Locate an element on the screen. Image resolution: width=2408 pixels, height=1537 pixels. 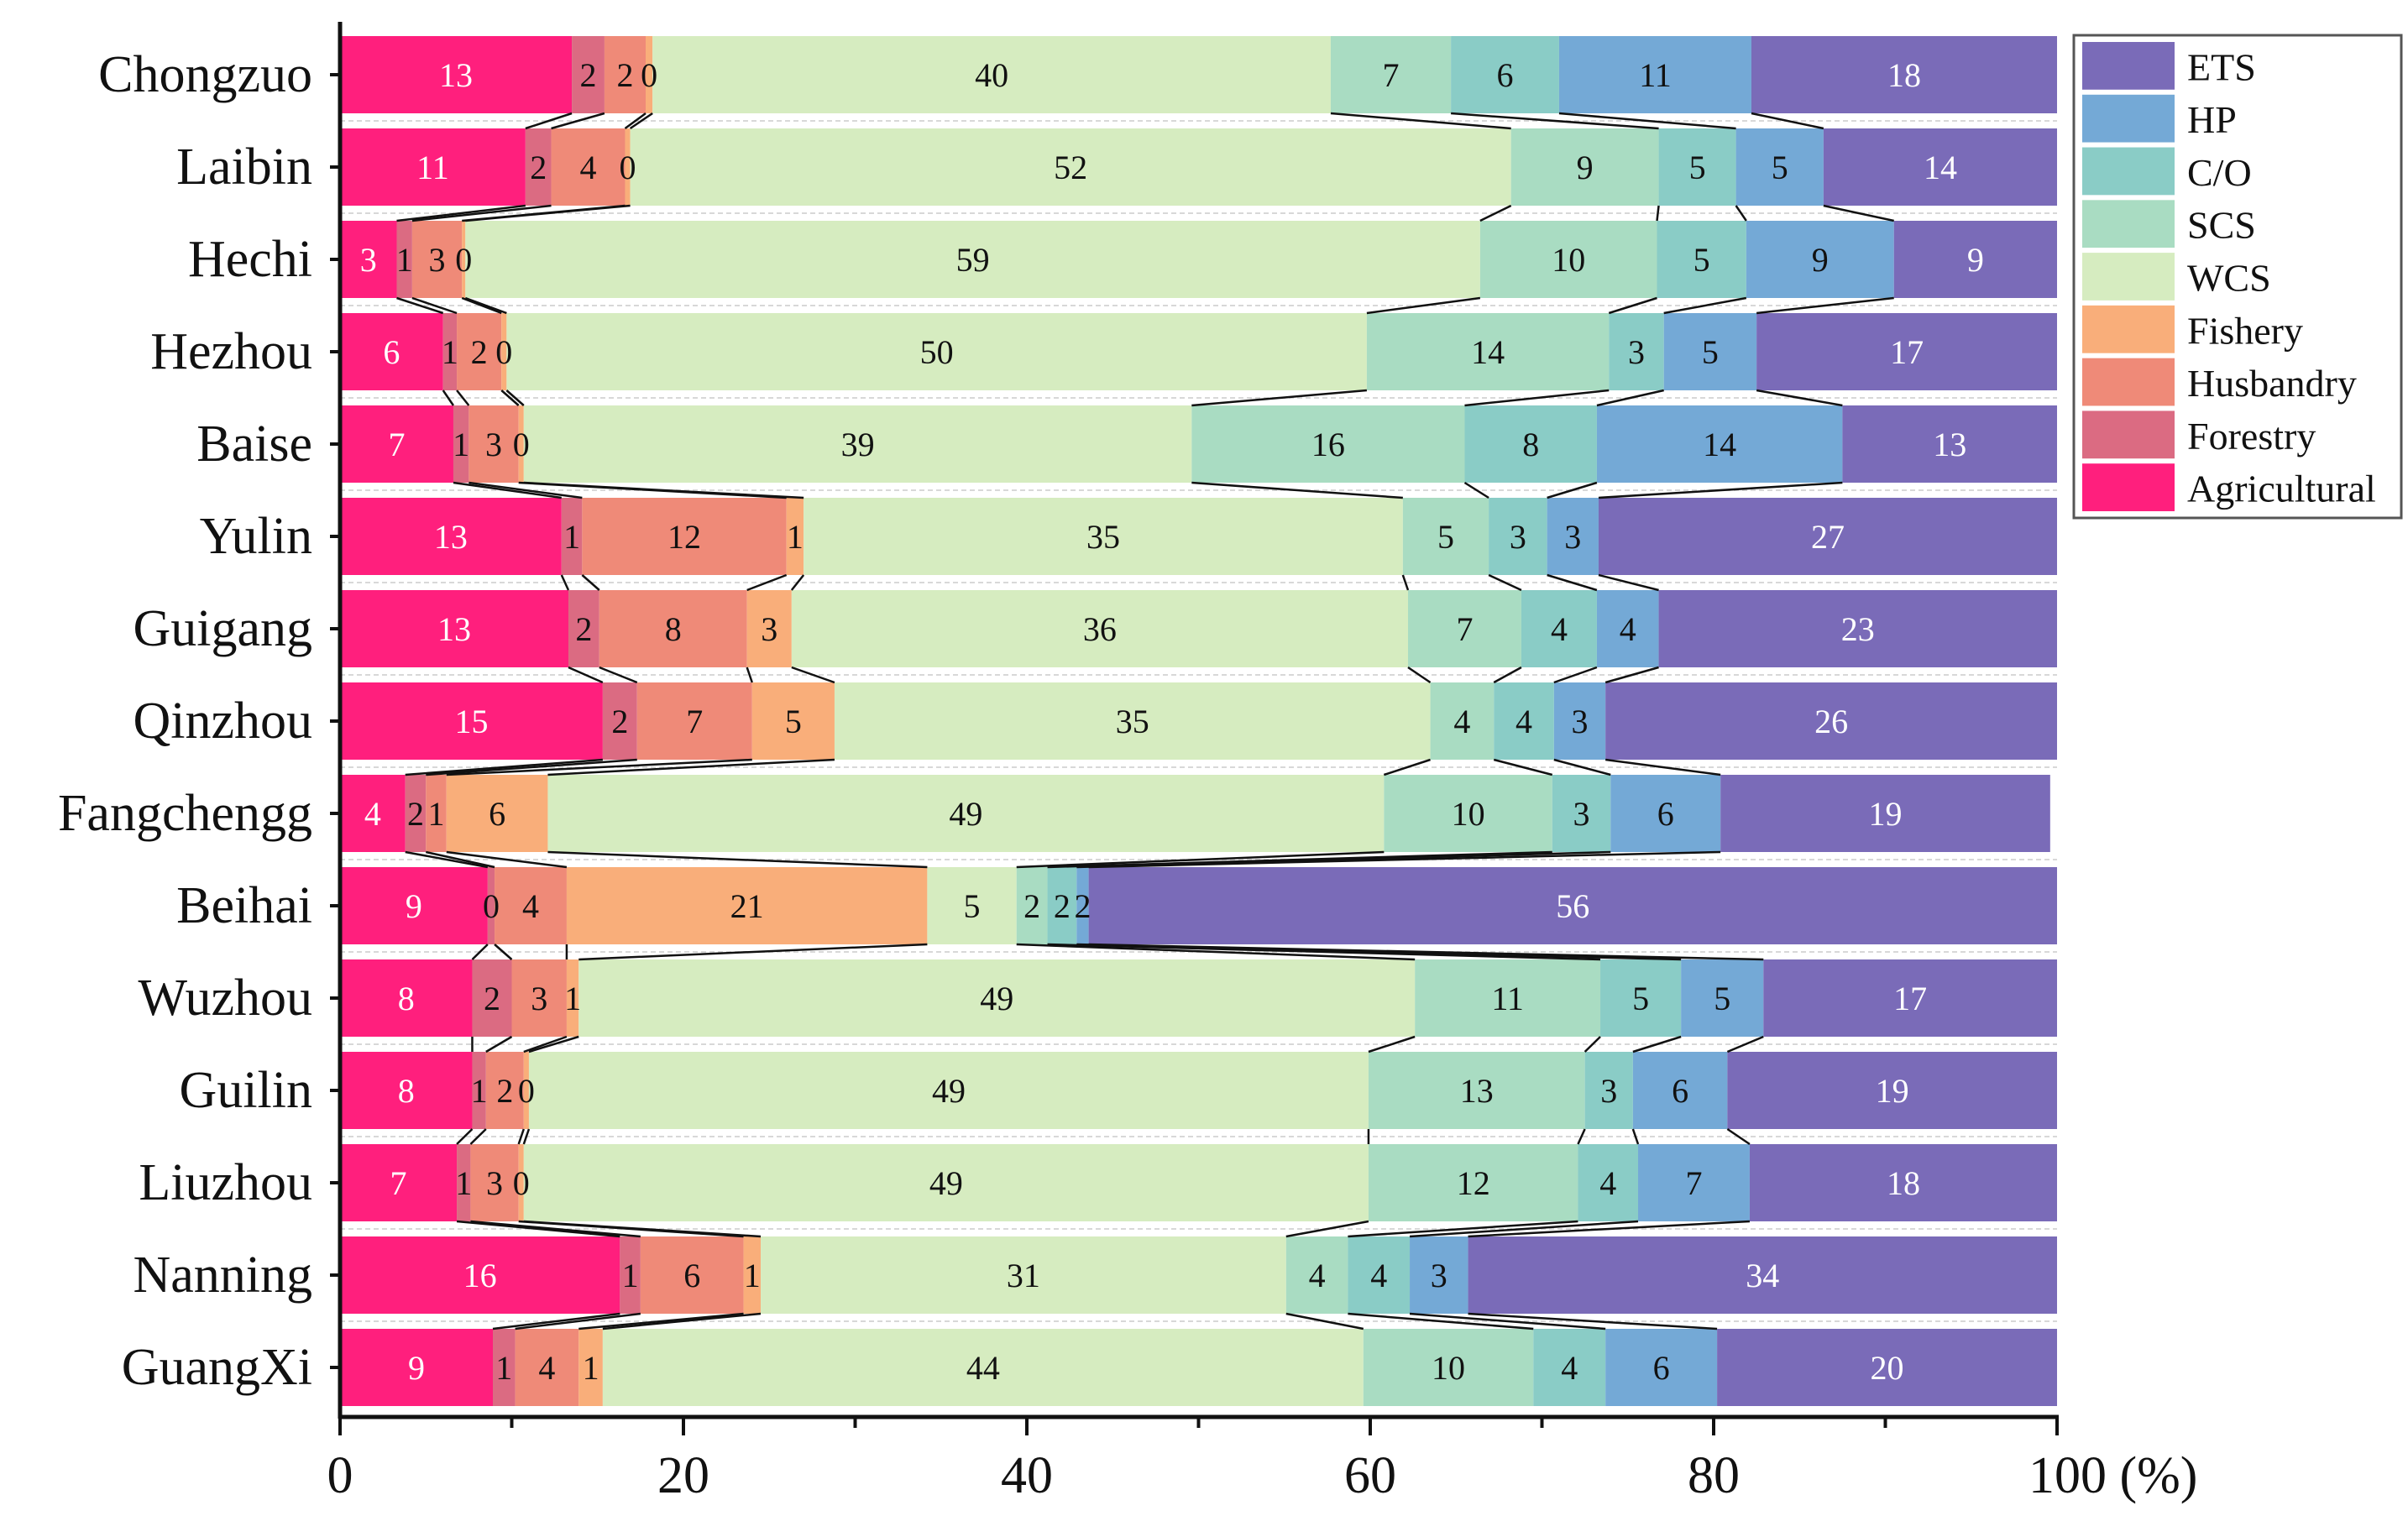
bar-segment-husbandry-liuzhou is located at coordinates (495, 1182).